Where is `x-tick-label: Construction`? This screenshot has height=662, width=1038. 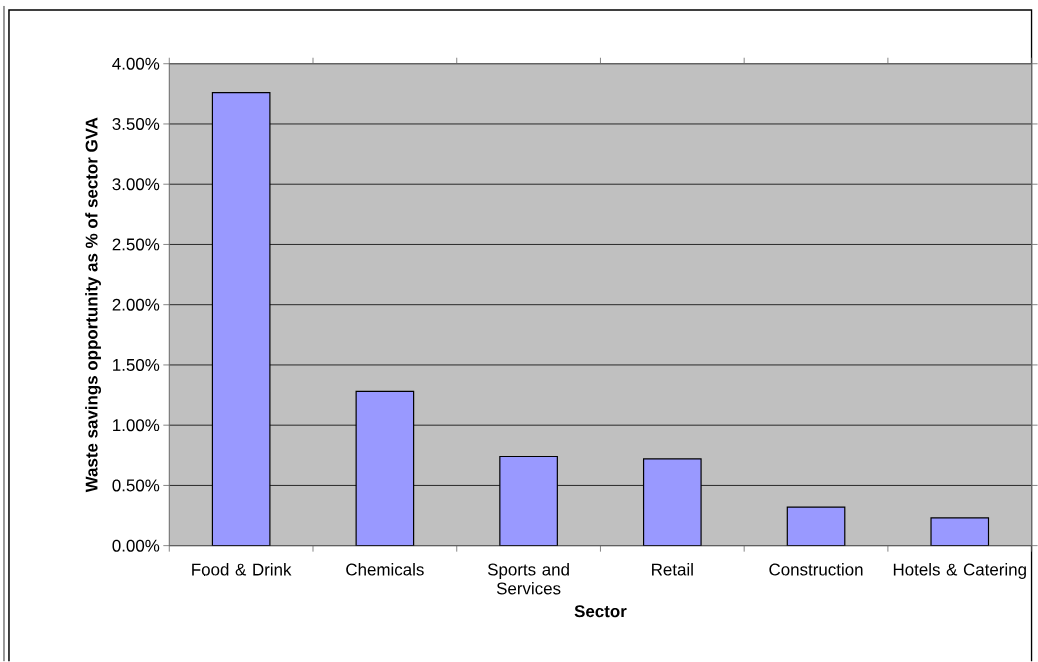
x-tick-label: Construction is located at coordinates (816, 569).